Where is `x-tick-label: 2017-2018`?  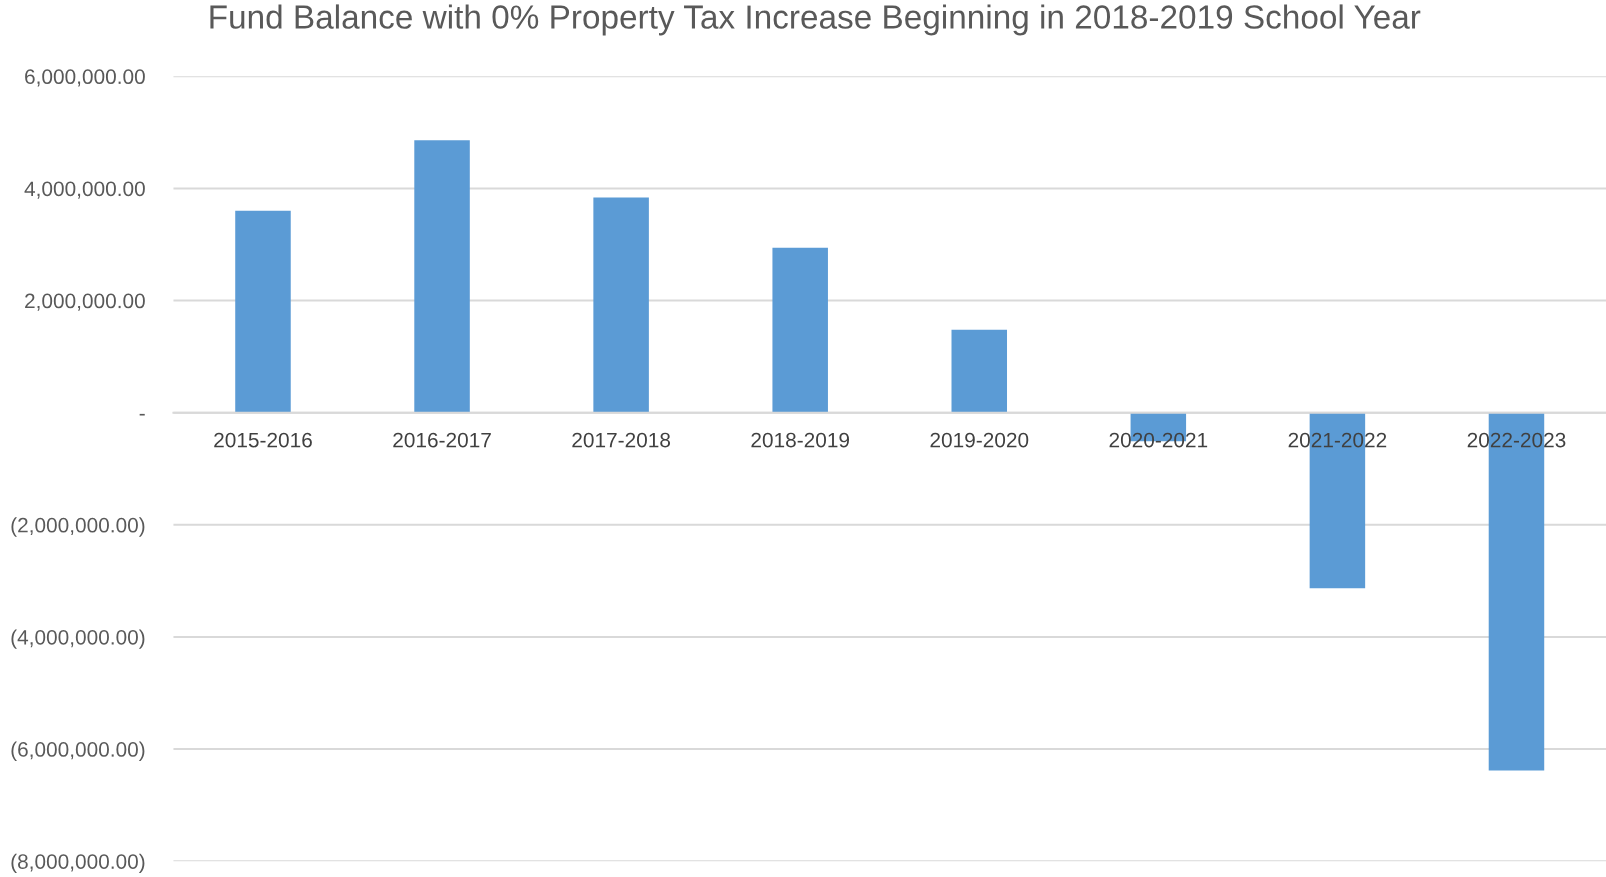 x-tick-label: 2017-2018 is located at coordinates (621, 440).